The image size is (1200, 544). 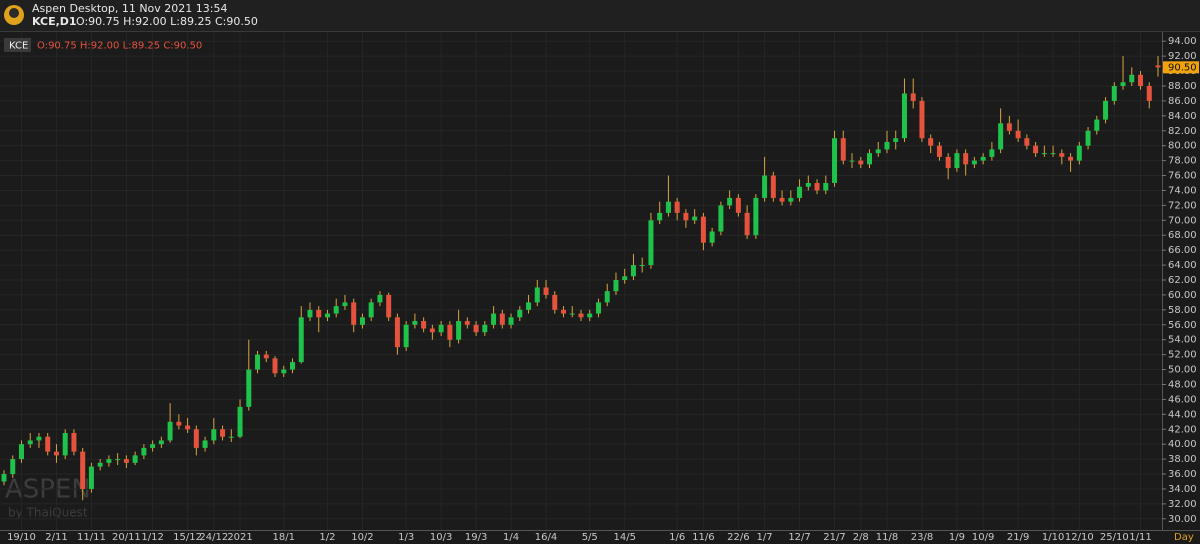 I want to click on x-tick-label: 1/3, so click(x=406, y=537).